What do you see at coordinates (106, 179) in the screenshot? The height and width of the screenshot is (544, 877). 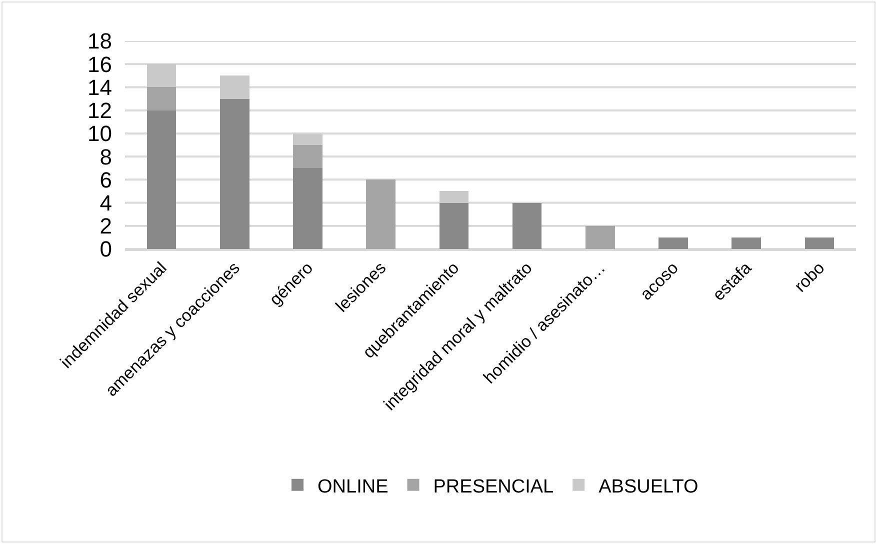 I see `y-tick-label: 6` at bounding box center [106, 179].